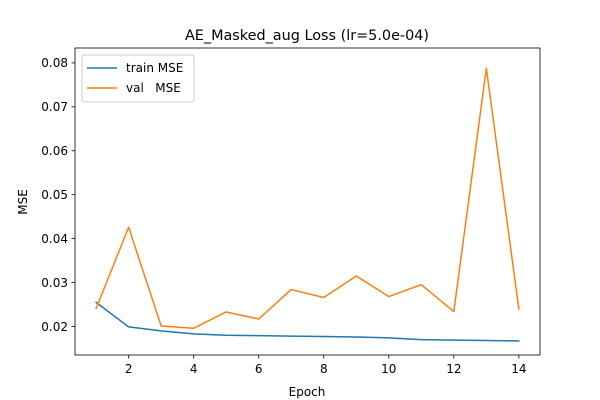 Image resolution: width=600 pixels, height=400 pixels. Describe the element at coordinates (54, 195) in the screenshot. I see `y-tick-label: 0.05` at that location.